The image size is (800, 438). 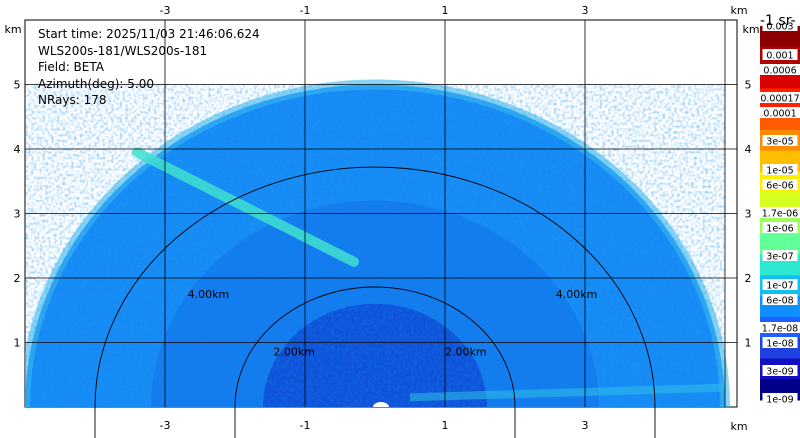 What do you see at coordinates (294, 351) in the screenshot?
I see `ring-label-left-2: 2.00km` at bounding box center [294, 351].